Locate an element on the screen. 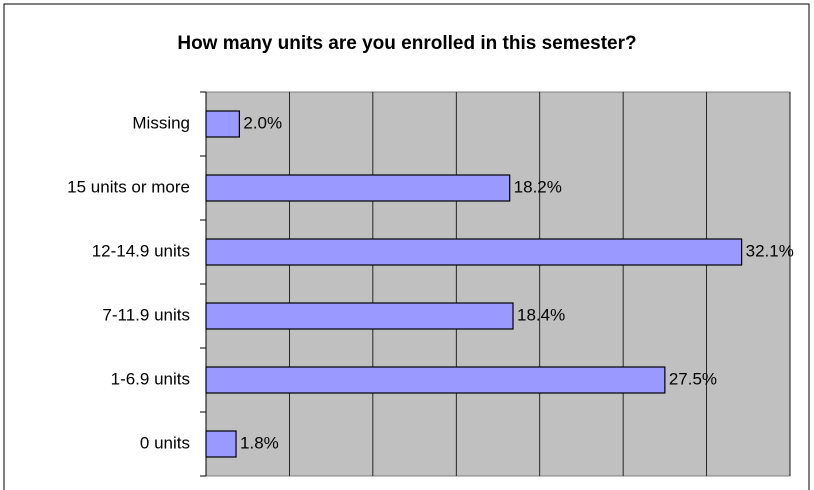  y-tick-label: 1-6.9 units is located at coordinates (150, 378).